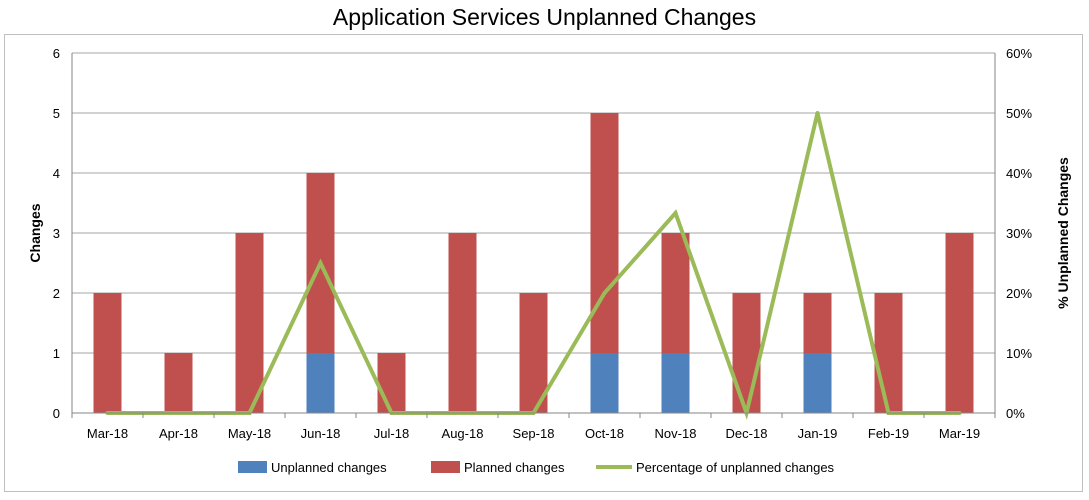 This screenshot has height=500, width=1089. Describe the element at coordinates (534, 433) in the screenshot. I see `x-tick-label: Sep-18` at that location.